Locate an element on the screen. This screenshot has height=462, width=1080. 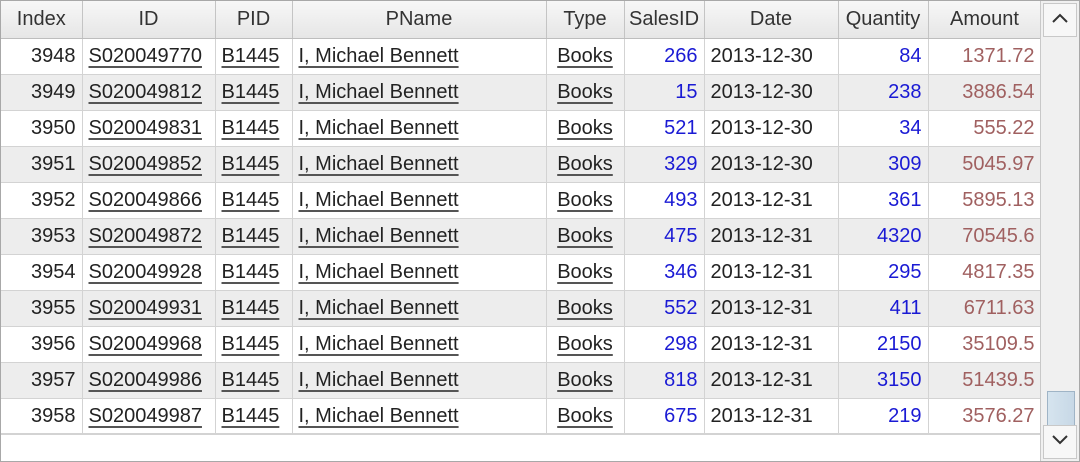
cell-id-link: S020049812 is located at coordinates (145, 92).